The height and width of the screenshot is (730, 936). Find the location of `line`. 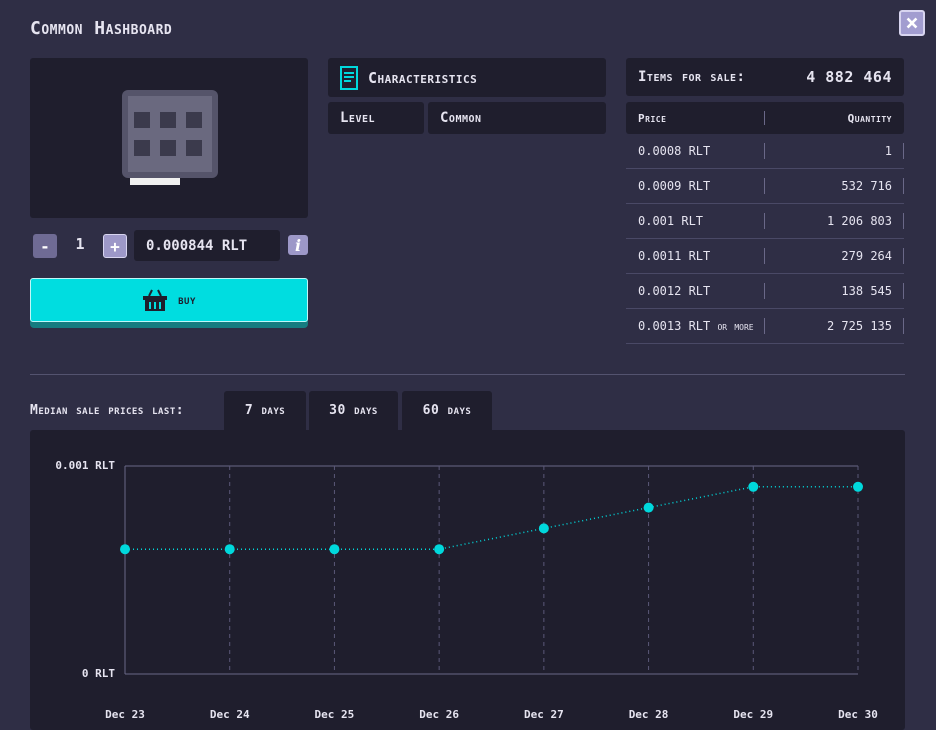

line is located at coordinates (491, 518).